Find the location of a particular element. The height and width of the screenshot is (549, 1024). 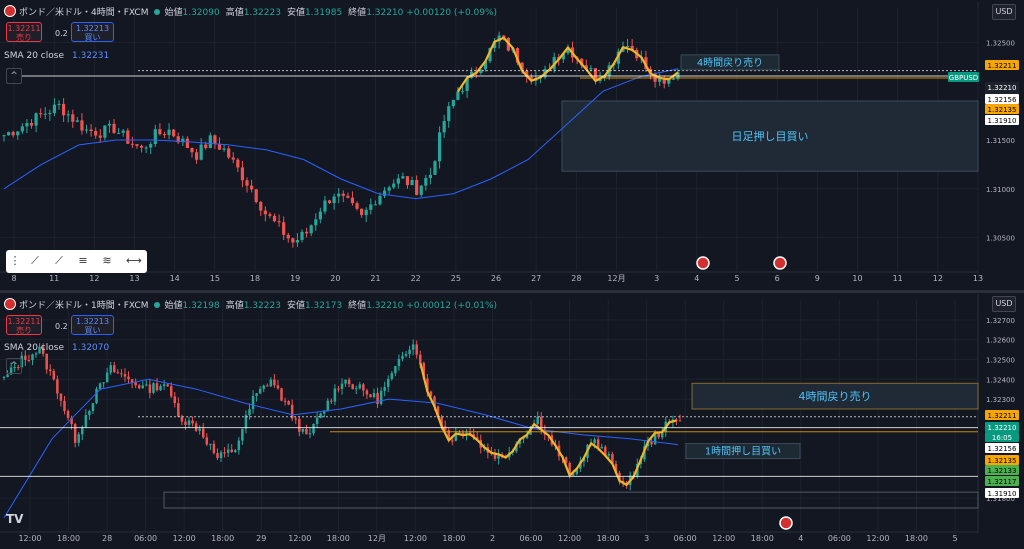

tradingview-logo: TV is located at coordinates (15, 519).